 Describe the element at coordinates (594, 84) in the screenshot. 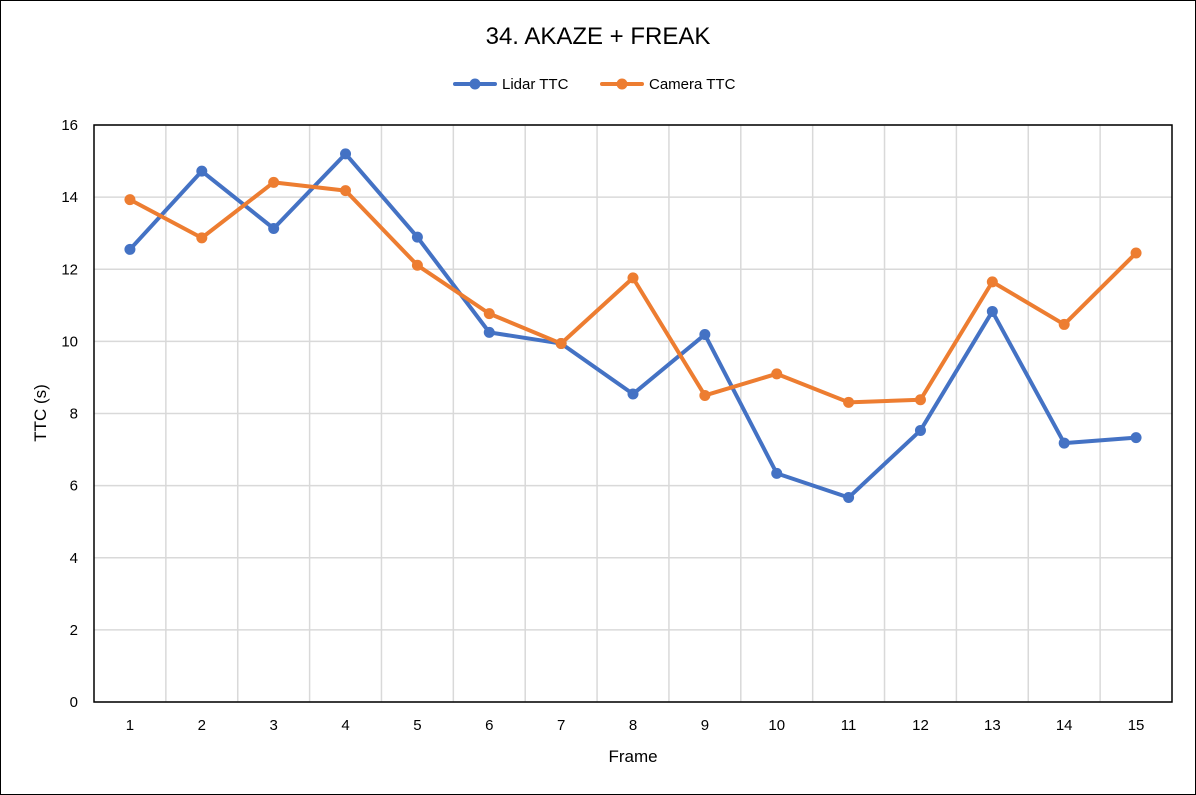

I see `chart-legend: Lidar TTC Camera TTC` at that location.